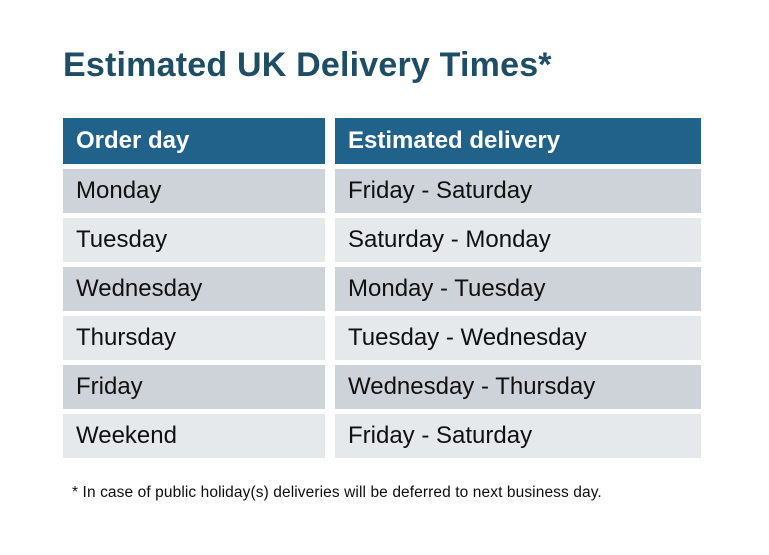  Describe the element at coordinates (518, 387) in the screenshot. I see `table-cell-delivery: Wednesday - Thursday` at that location.